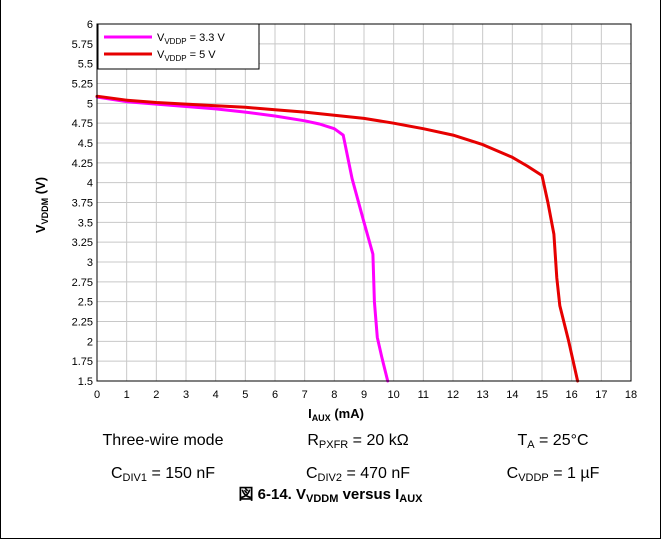  Describe the element at coordinates (186, 56) in the screenshot. I see `legend-label-5v: VVDDP = 5 V` at that location.